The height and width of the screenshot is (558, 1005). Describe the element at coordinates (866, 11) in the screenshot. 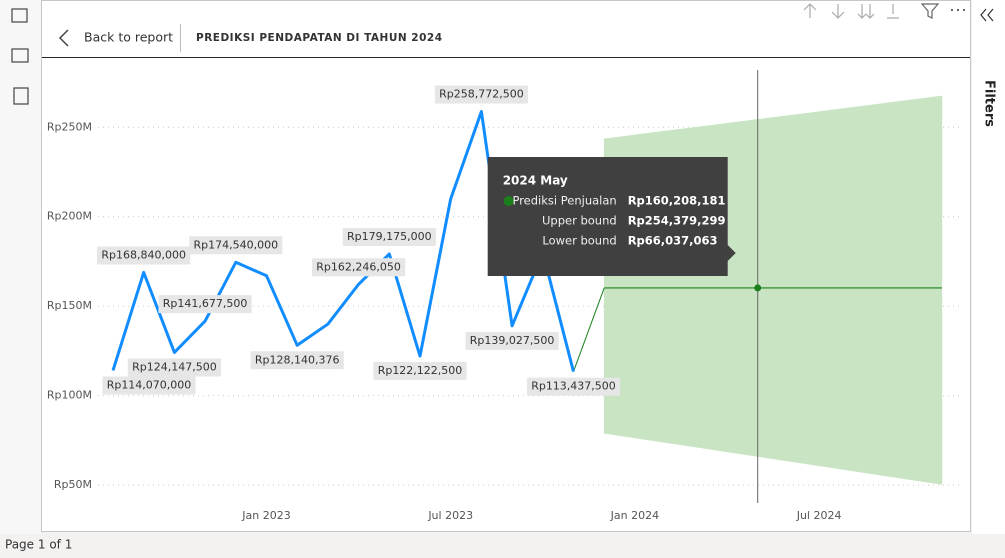

I see `expand-all` at that location.